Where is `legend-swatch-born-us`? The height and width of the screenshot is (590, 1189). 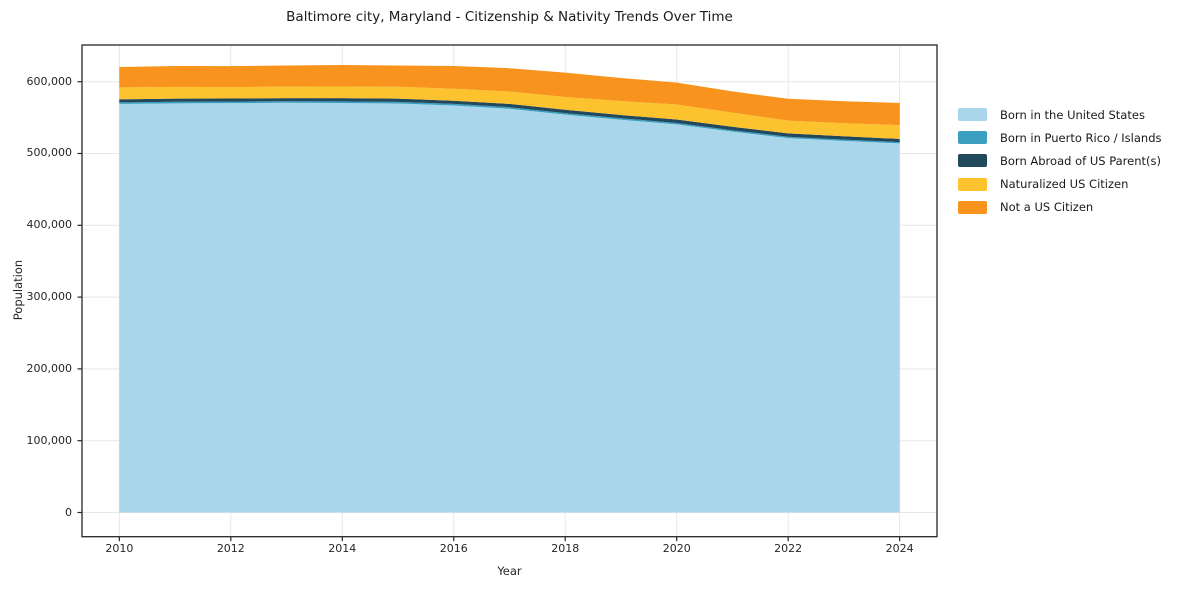
legend-swatch-born-us is located at coordinates (972, 115).